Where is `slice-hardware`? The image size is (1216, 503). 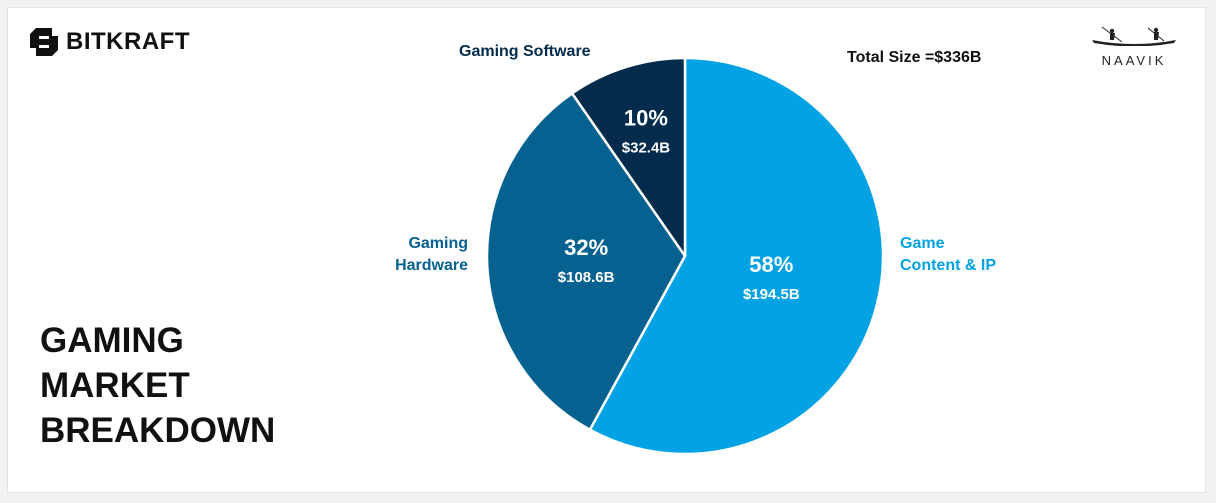 slice-hardware is located at coordinates (586, 261).